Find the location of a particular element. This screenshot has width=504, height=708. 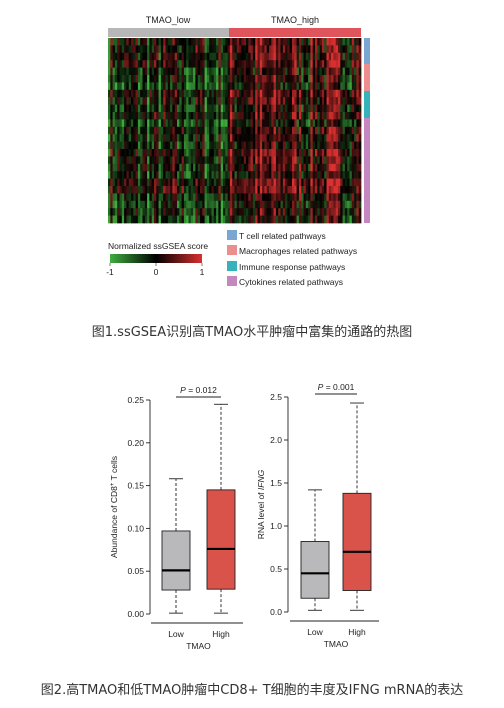

colorbar-tick-label: 1 is located at coordinates (202, 272).